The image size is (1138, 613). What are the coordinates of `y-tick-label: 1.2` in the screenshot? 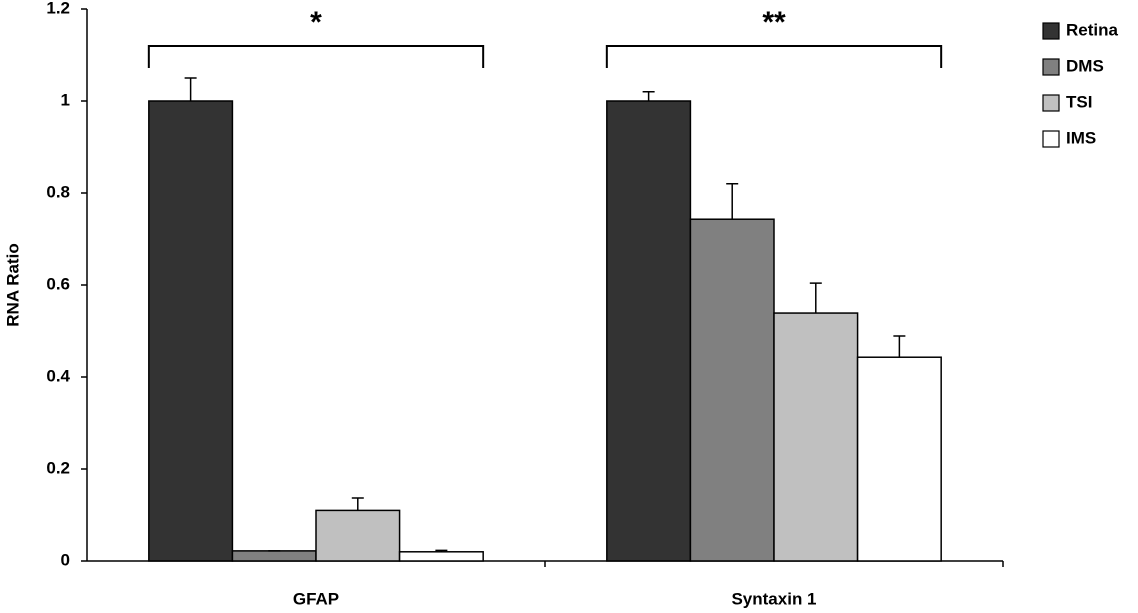 It's located at (58, 8).